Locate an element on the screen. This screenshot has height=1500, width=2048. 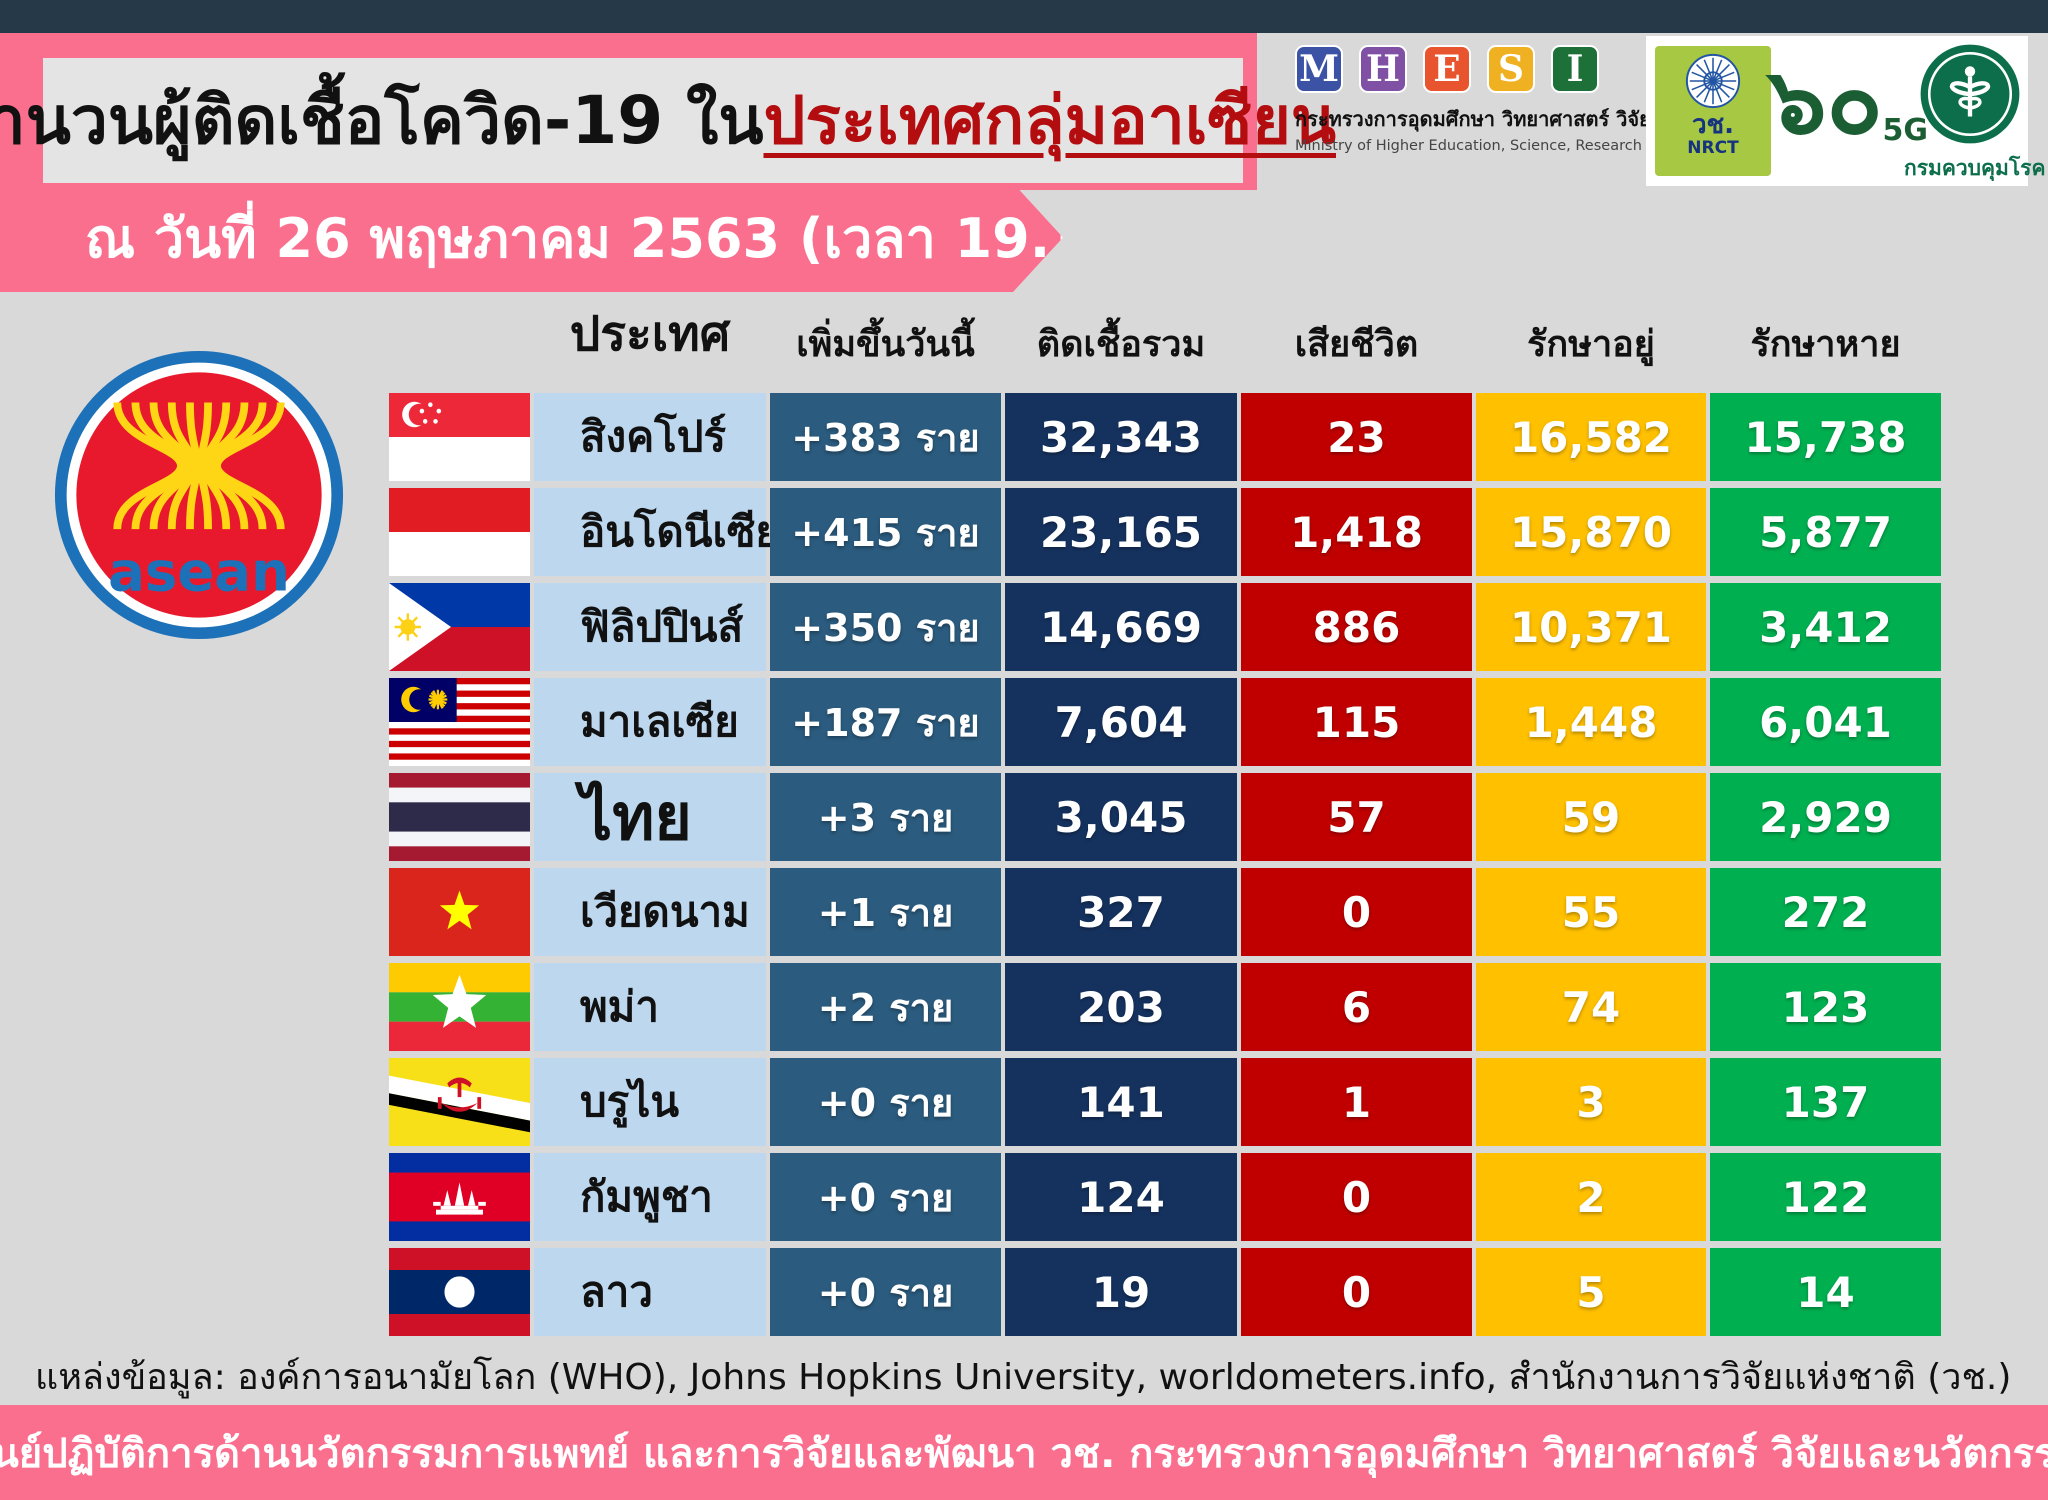
country-name: มาเลเซีย is located at coordinates (650, 722).